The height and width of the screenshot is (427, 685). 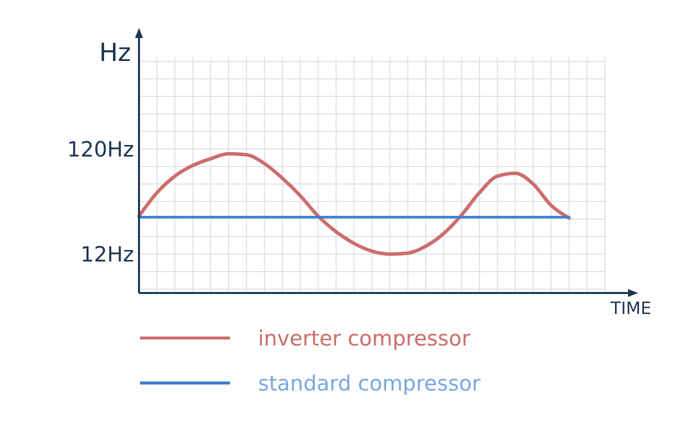 What do you see at coordinates (364, 338) in the screenshot?
I see `legend-label: inverter compressor` at bounding box center [364, 338].